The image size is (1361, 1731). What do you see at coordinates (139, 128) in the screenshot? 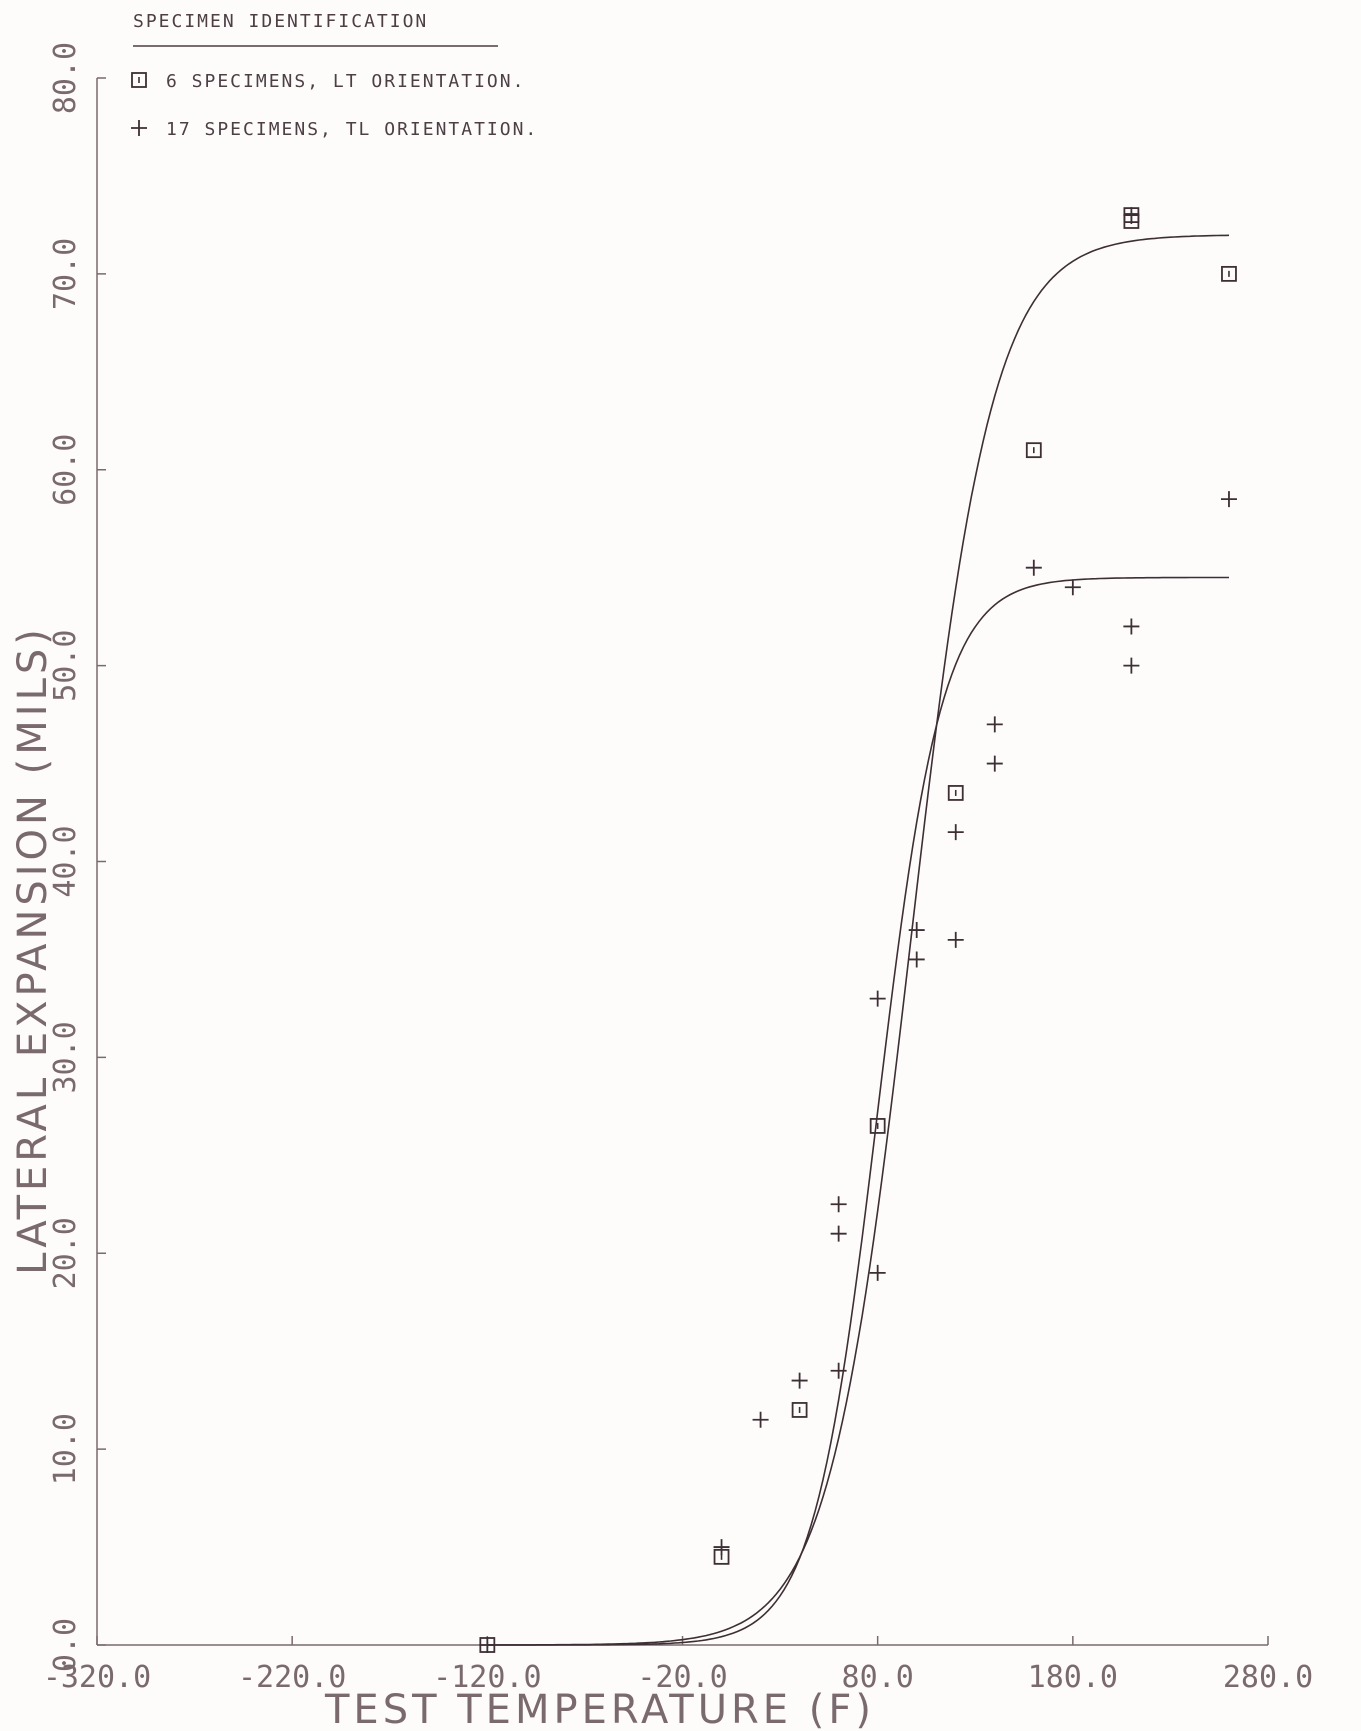
I see `legend-plus-symbol` at bounding box center [139, 128].